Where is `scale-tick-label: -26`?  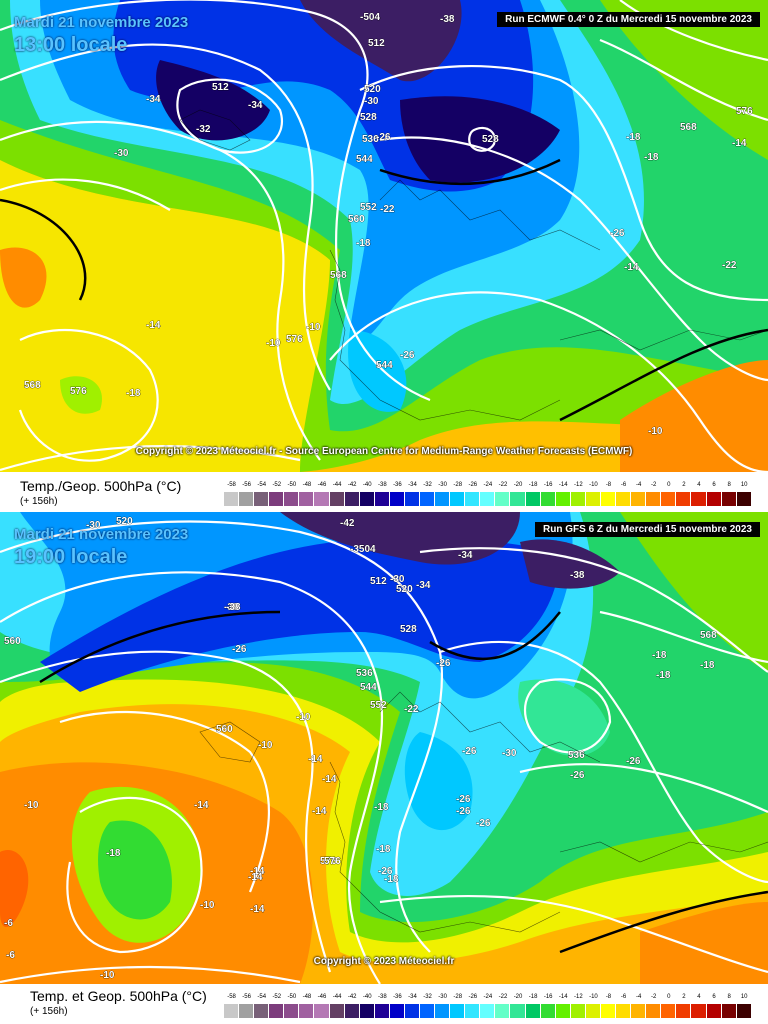 scale-tick-label: -26 is located at coordinates (473, 997).